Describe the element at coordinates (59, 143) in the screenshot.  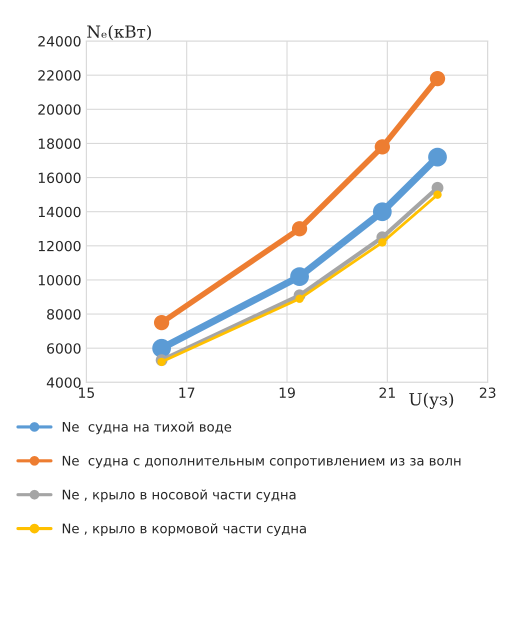
I see `y-tick-label: 18000` at that location.